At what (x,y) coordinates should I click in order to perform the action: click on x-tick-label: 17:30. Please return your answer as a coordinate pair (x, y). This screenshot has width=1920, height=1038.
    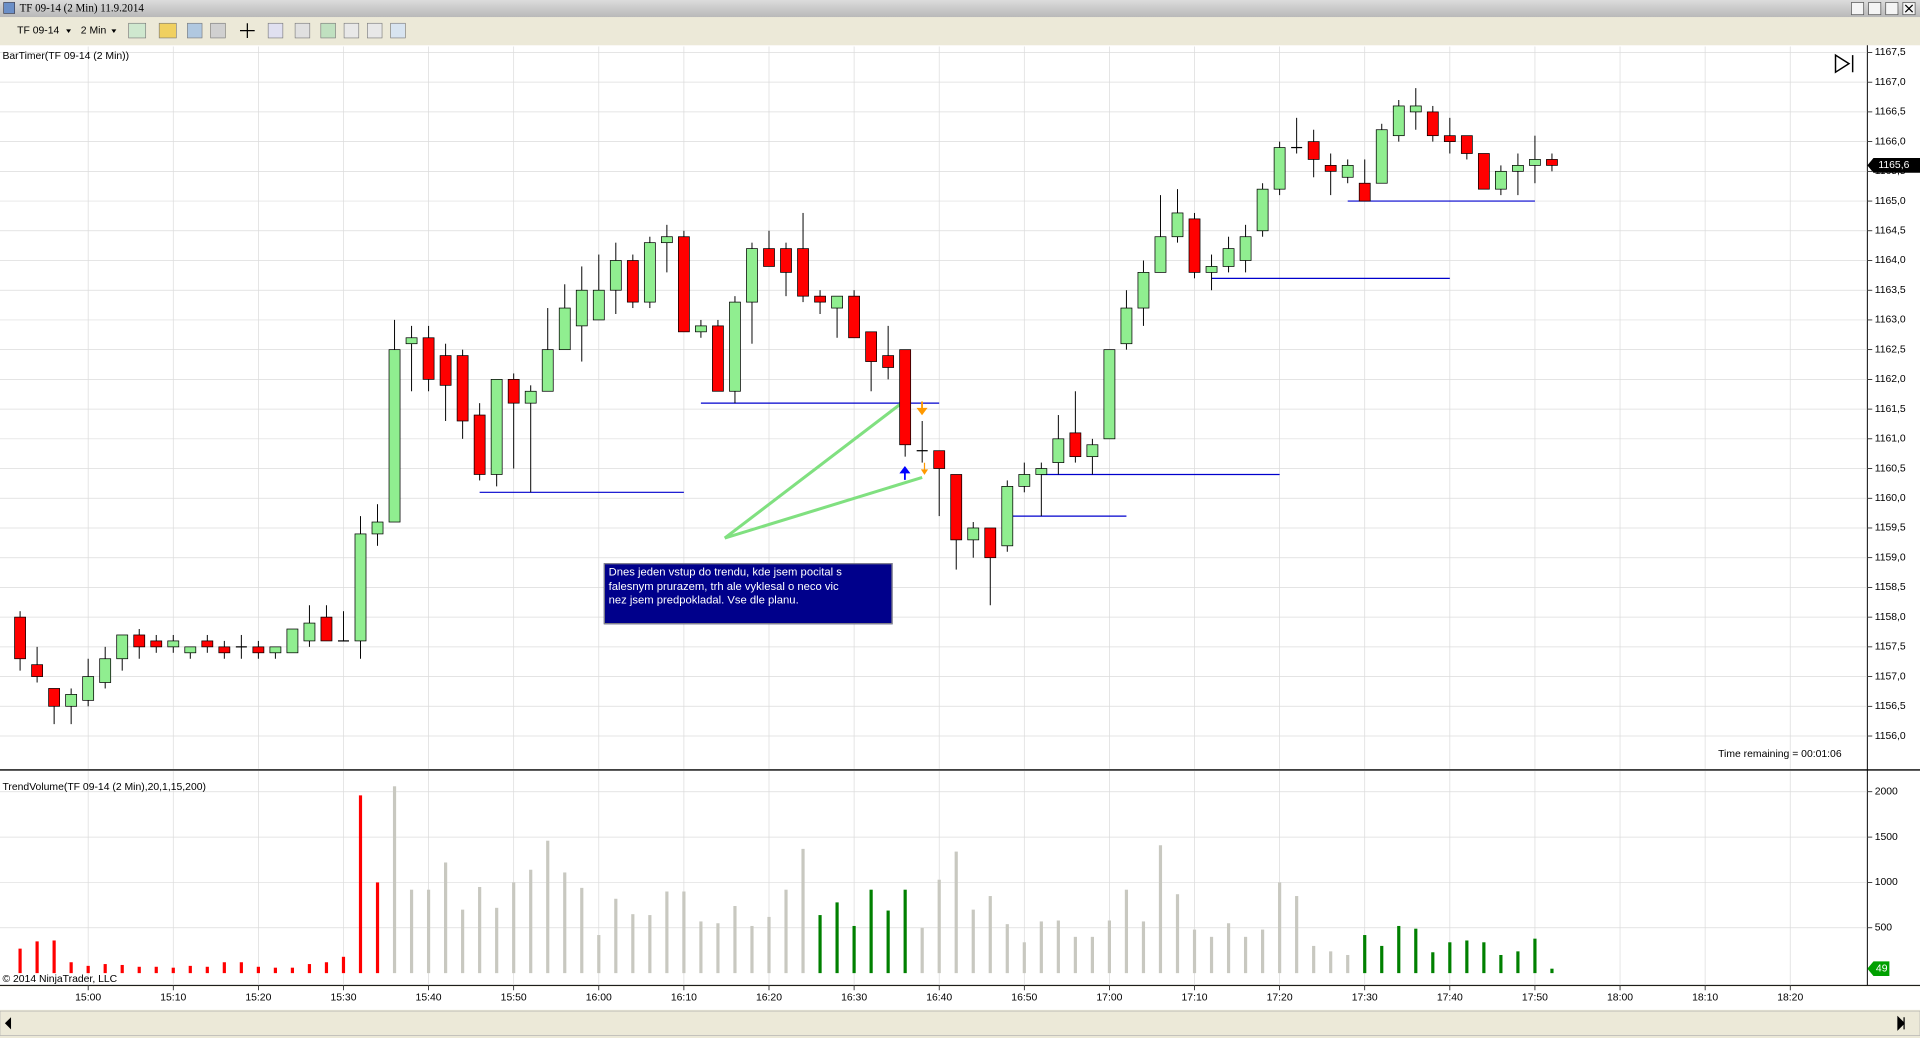
    Looking at the image, I should click on (1365, 997).